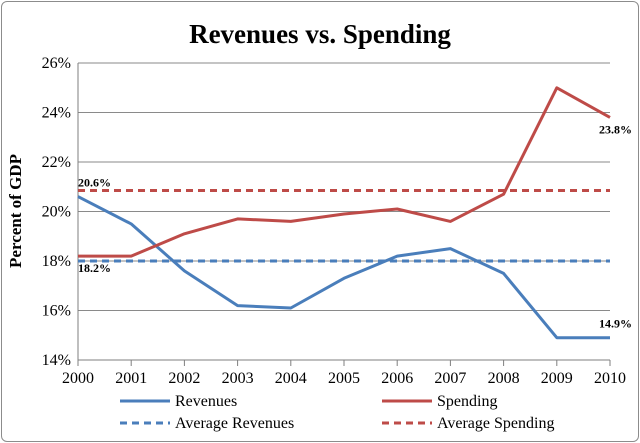 This screenshot has width=640, height=443. Describe the element at coordinates (131, 378) in the screenshot. I see `x-tick-label: 2001` at that location.